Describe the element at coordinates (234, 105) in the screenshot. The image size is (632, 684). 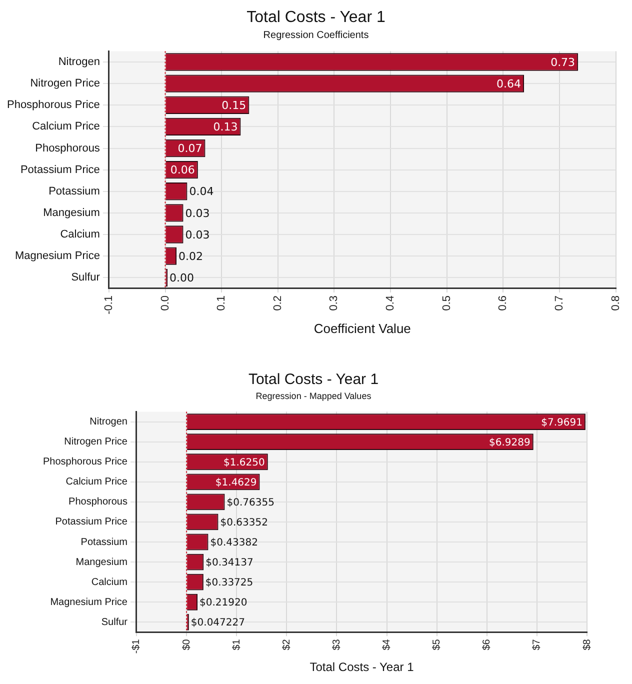
I see `data-label: 0.15` at that location.